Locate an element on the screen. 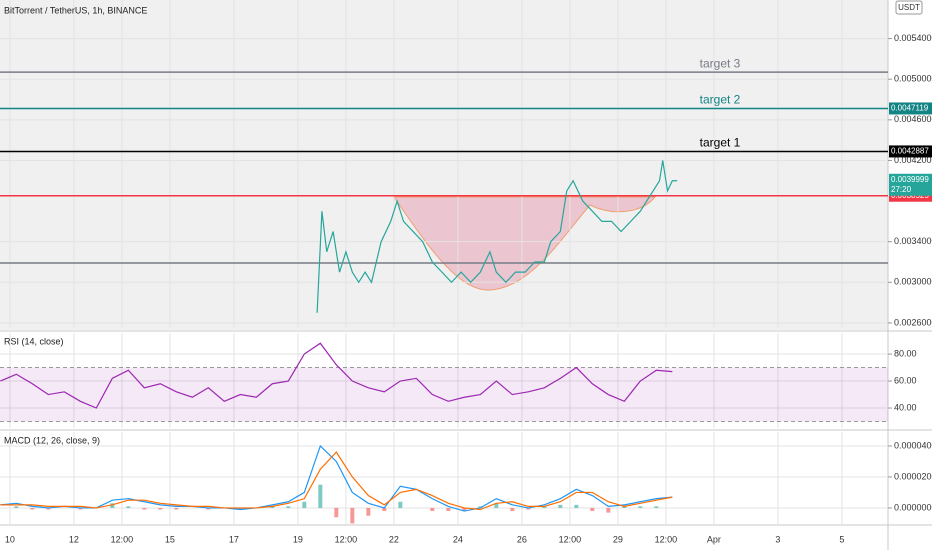 This screenshot has height=550, width=932. price-badge-label: 0.0047119 is located at coordinates (910, 108).